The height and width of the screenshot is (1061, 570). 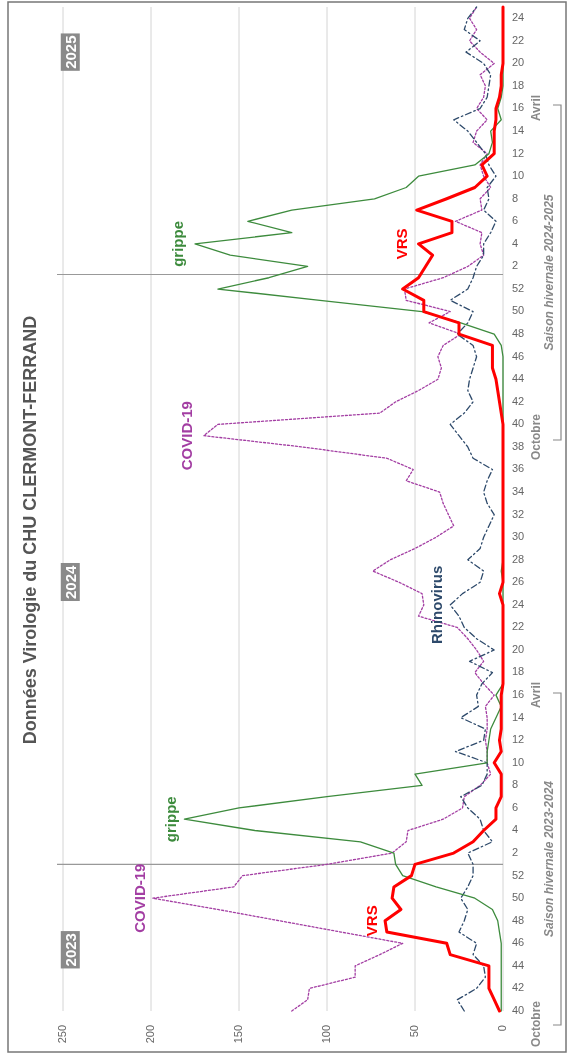 What do you see at coordinates (149, 1034) in the screenshot?
I see `x-tick-label: 200` at bounding box center [149, 1034].